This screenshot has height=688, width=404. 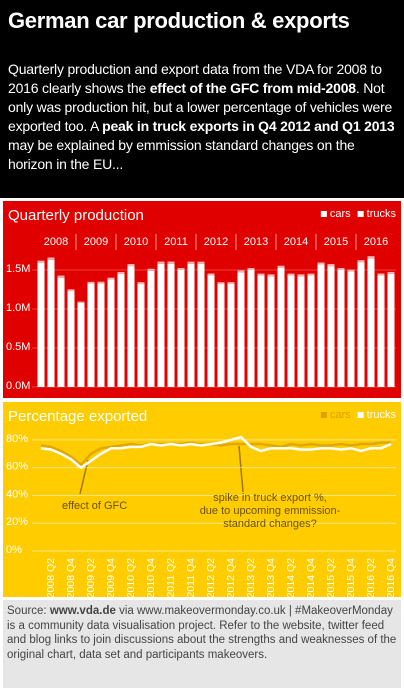 I want to click on x-tick-label: 2010 Q4, so click(x=151, y=578).